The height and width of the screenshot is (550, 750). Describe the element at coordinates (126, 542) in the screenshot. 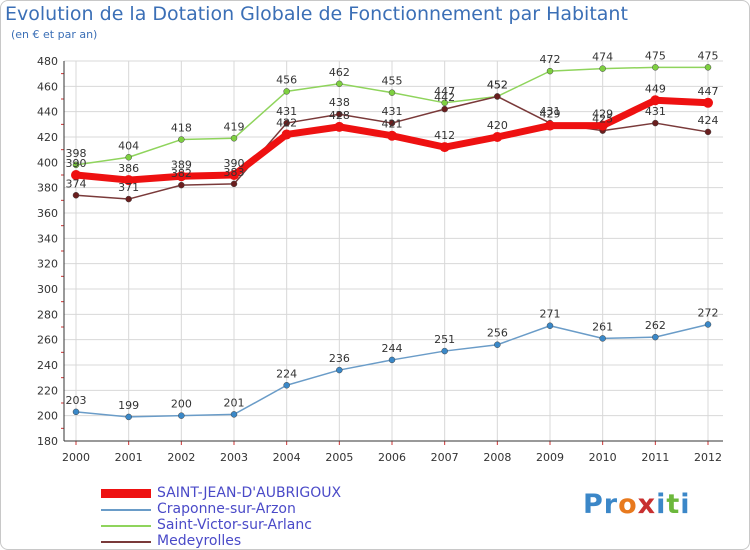

I see `legend-swatch-medeyrolles` at that location.